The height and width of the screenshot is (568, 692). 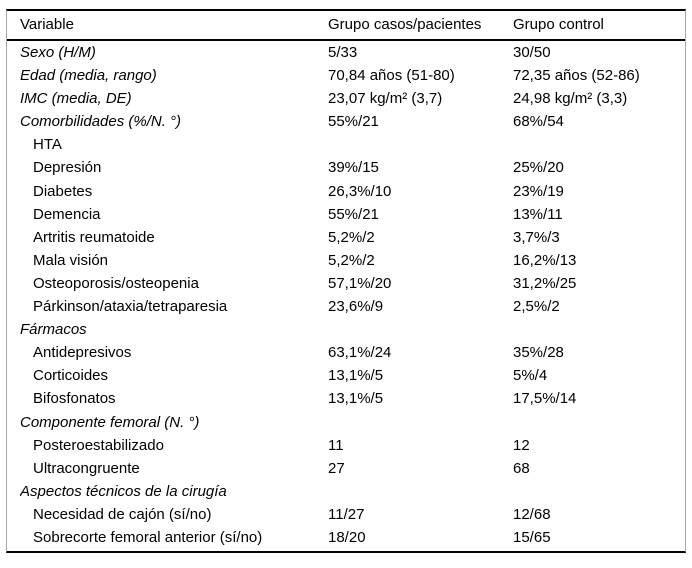 I want to click on row-label: Artritis reumatoide, so click(x=94, y=237).